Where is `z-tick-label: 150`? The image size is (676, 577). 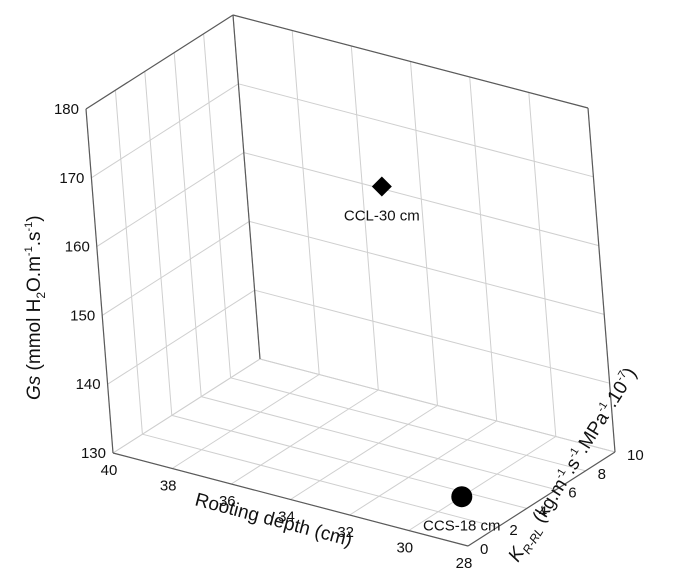
z-tick-label: 150 is located at coordinates (82, 315).